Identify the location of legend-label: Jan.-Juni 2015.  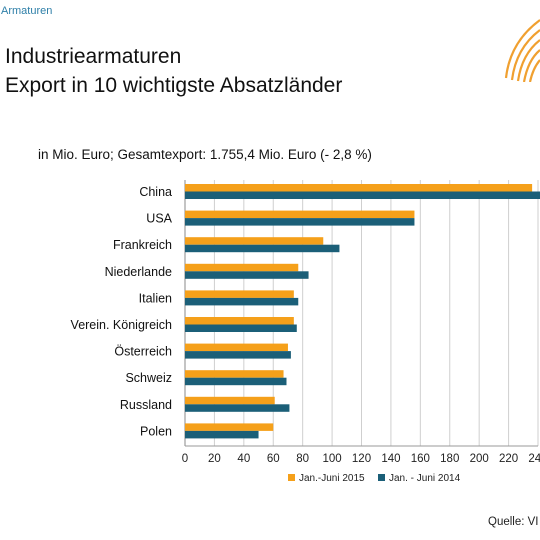
(332, 478).